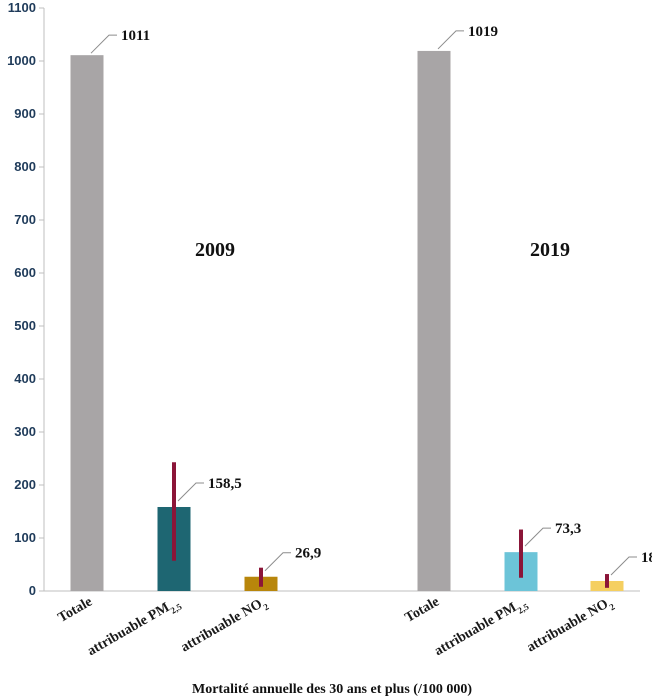 Image resolution: width=652 pixels, height=700 pixels. Describe the element at coordinates (22, 7) in the screenshot. I see `y-tick-label: 1100` at that location.